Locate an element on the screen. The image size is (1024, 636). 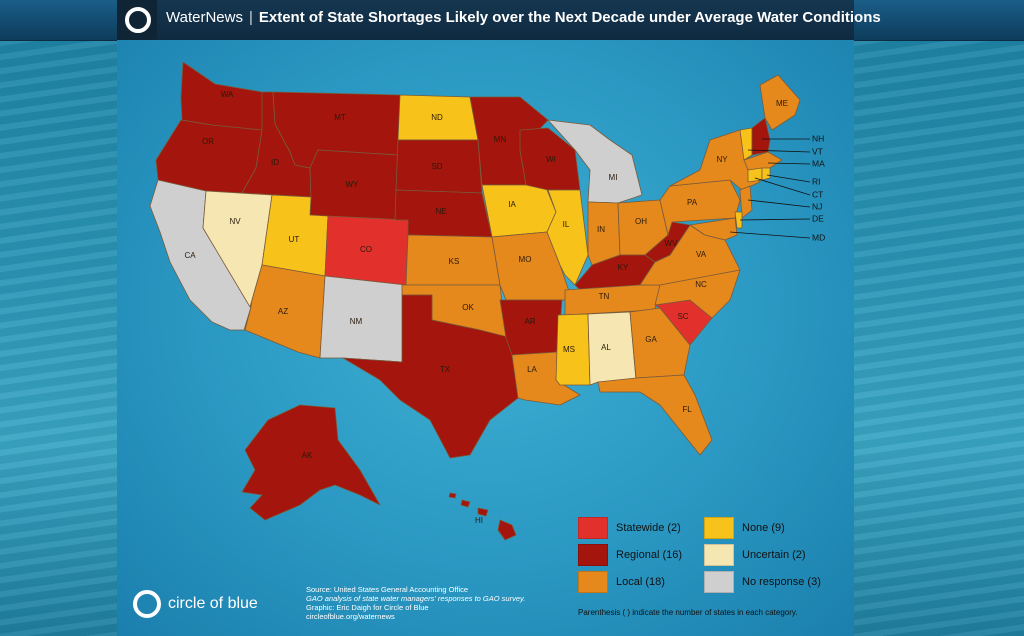
state-tx is located at coordinates (430, 376).